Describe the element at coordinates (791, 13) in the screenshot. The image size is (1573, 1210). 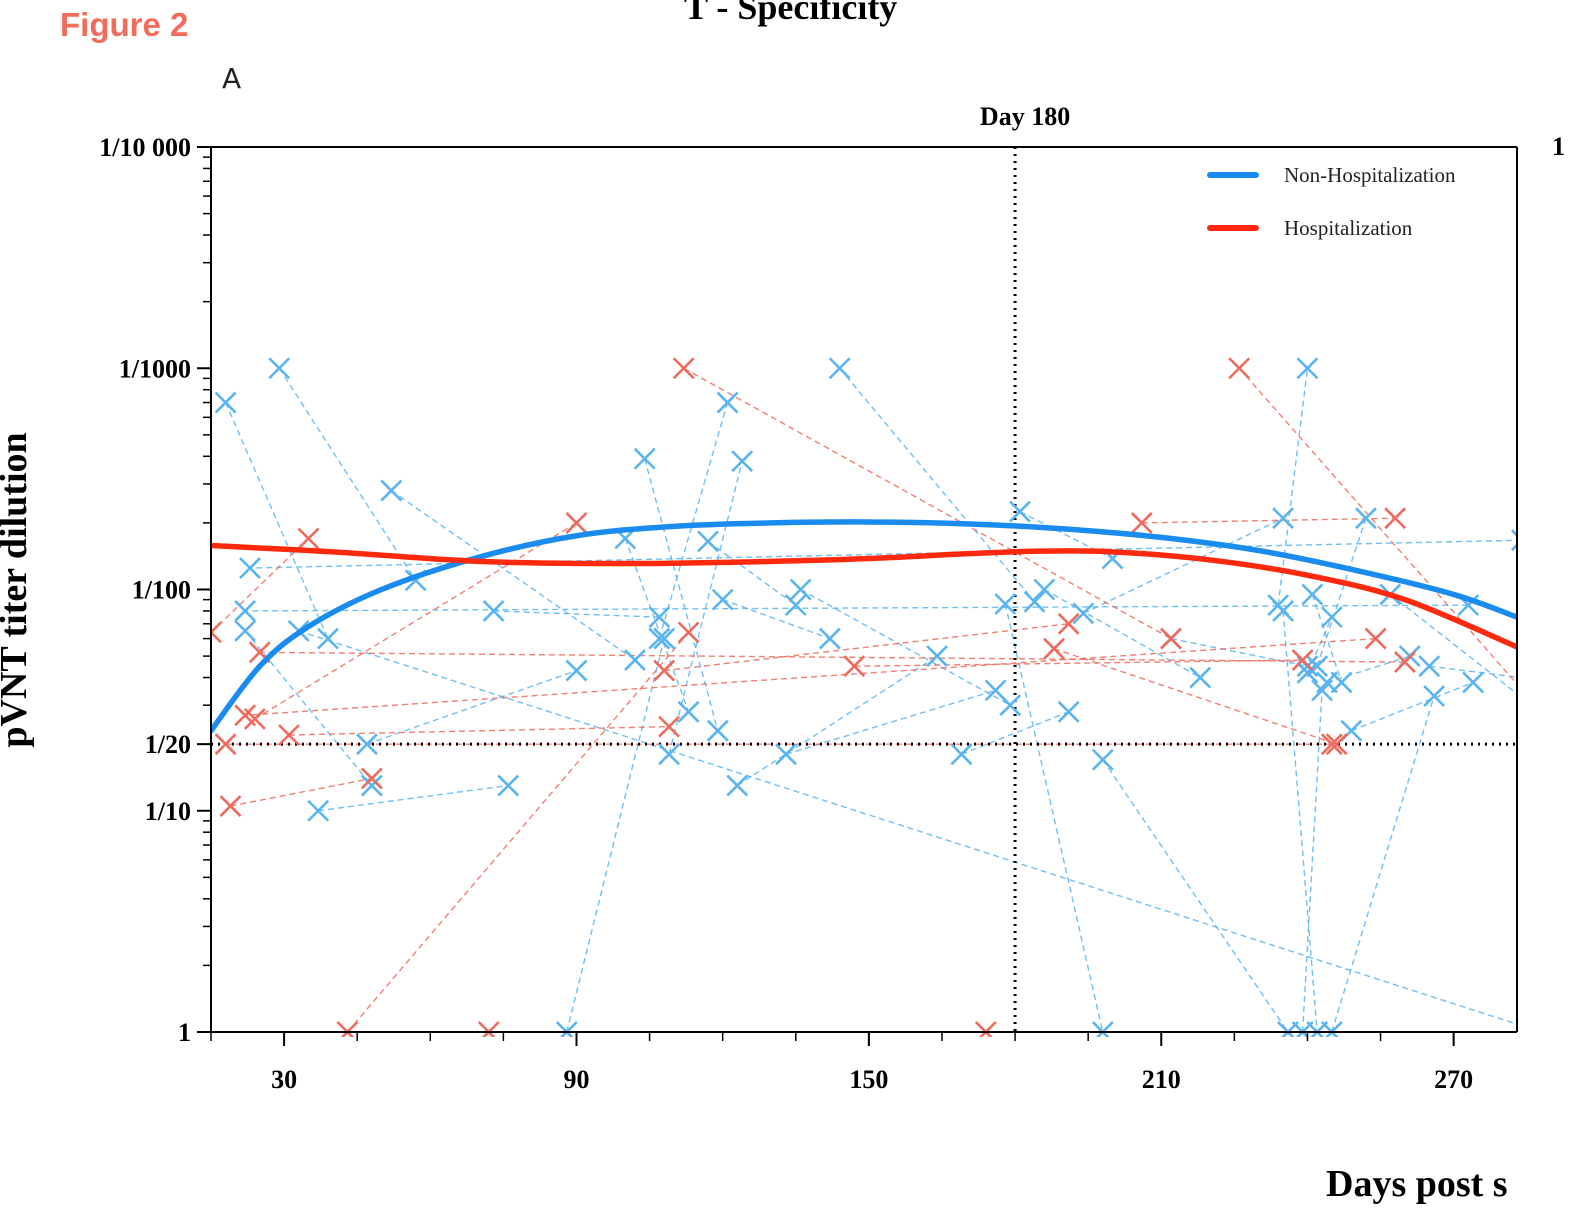
I see `chart-title: T - Specificity` at that location.